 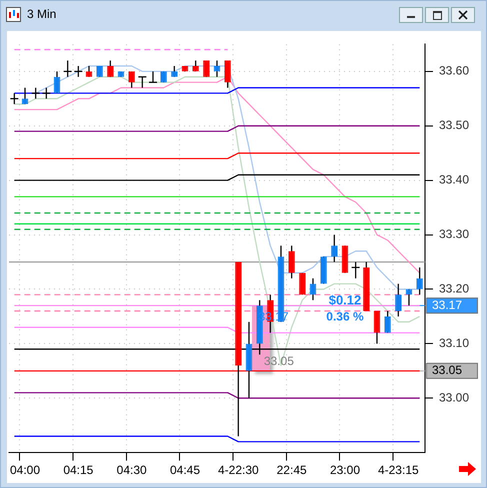 I want to click on x-tick-label: 4-22:30, so click(x=238, y=470).